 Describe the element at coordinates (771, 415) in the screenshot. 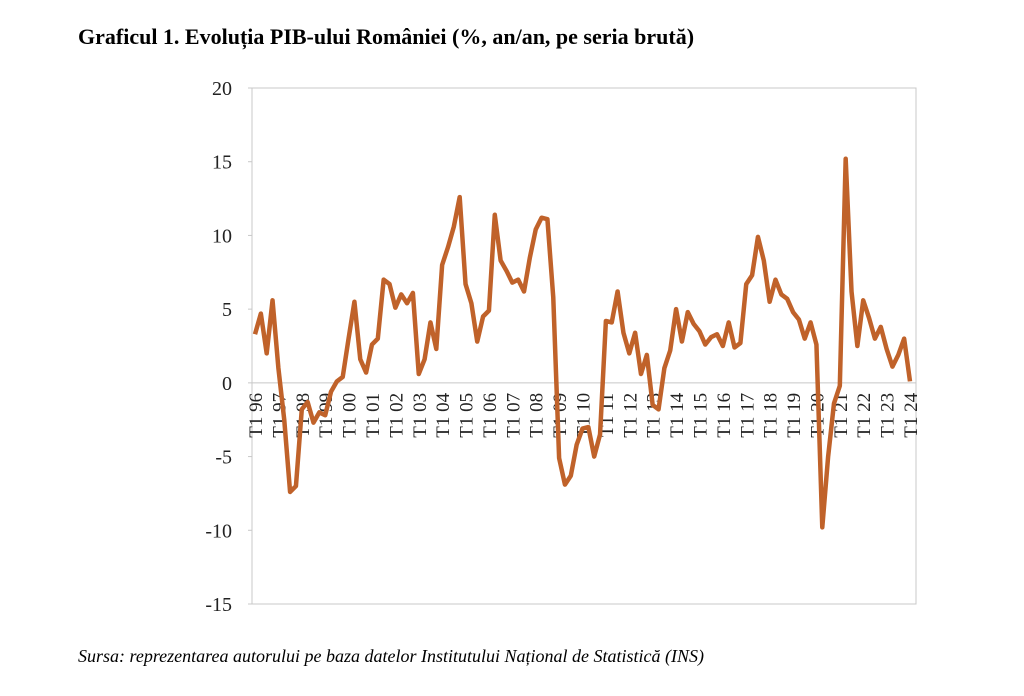

I see `x-tick-label: T1 18` at that location.